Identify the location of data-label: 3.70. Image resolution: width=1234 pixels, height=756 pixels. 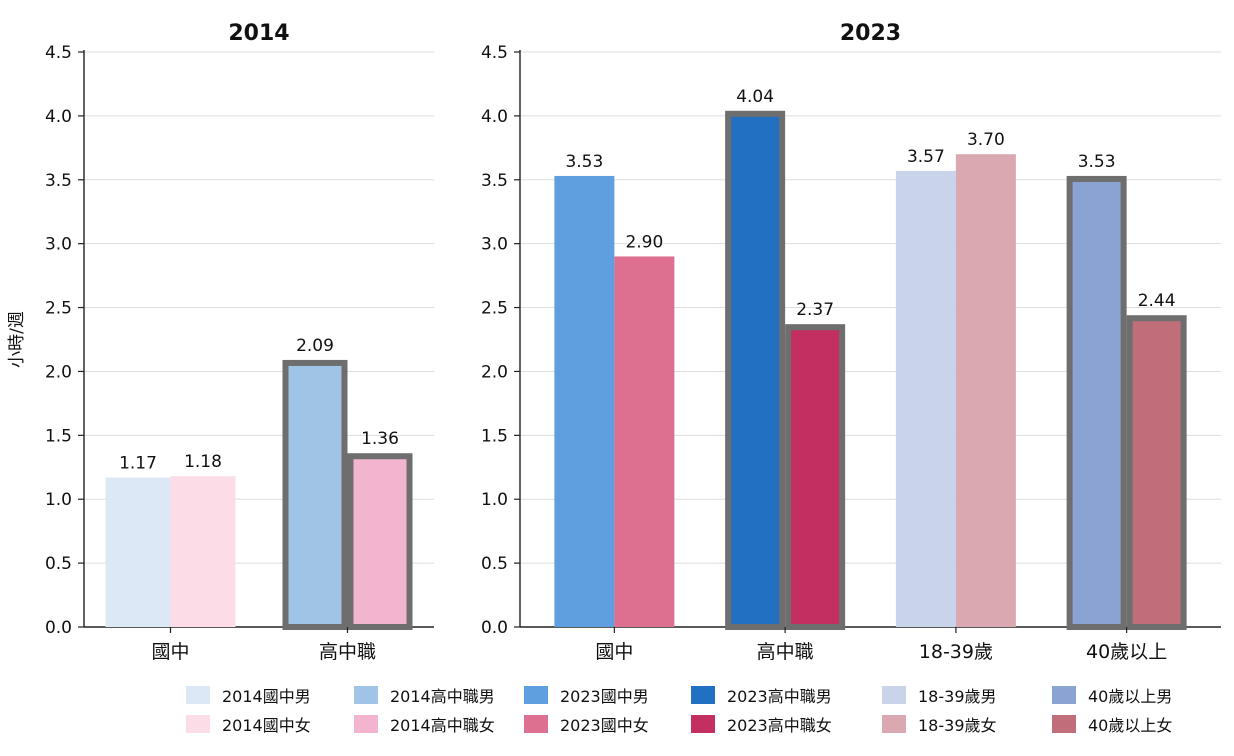
(986, 140).